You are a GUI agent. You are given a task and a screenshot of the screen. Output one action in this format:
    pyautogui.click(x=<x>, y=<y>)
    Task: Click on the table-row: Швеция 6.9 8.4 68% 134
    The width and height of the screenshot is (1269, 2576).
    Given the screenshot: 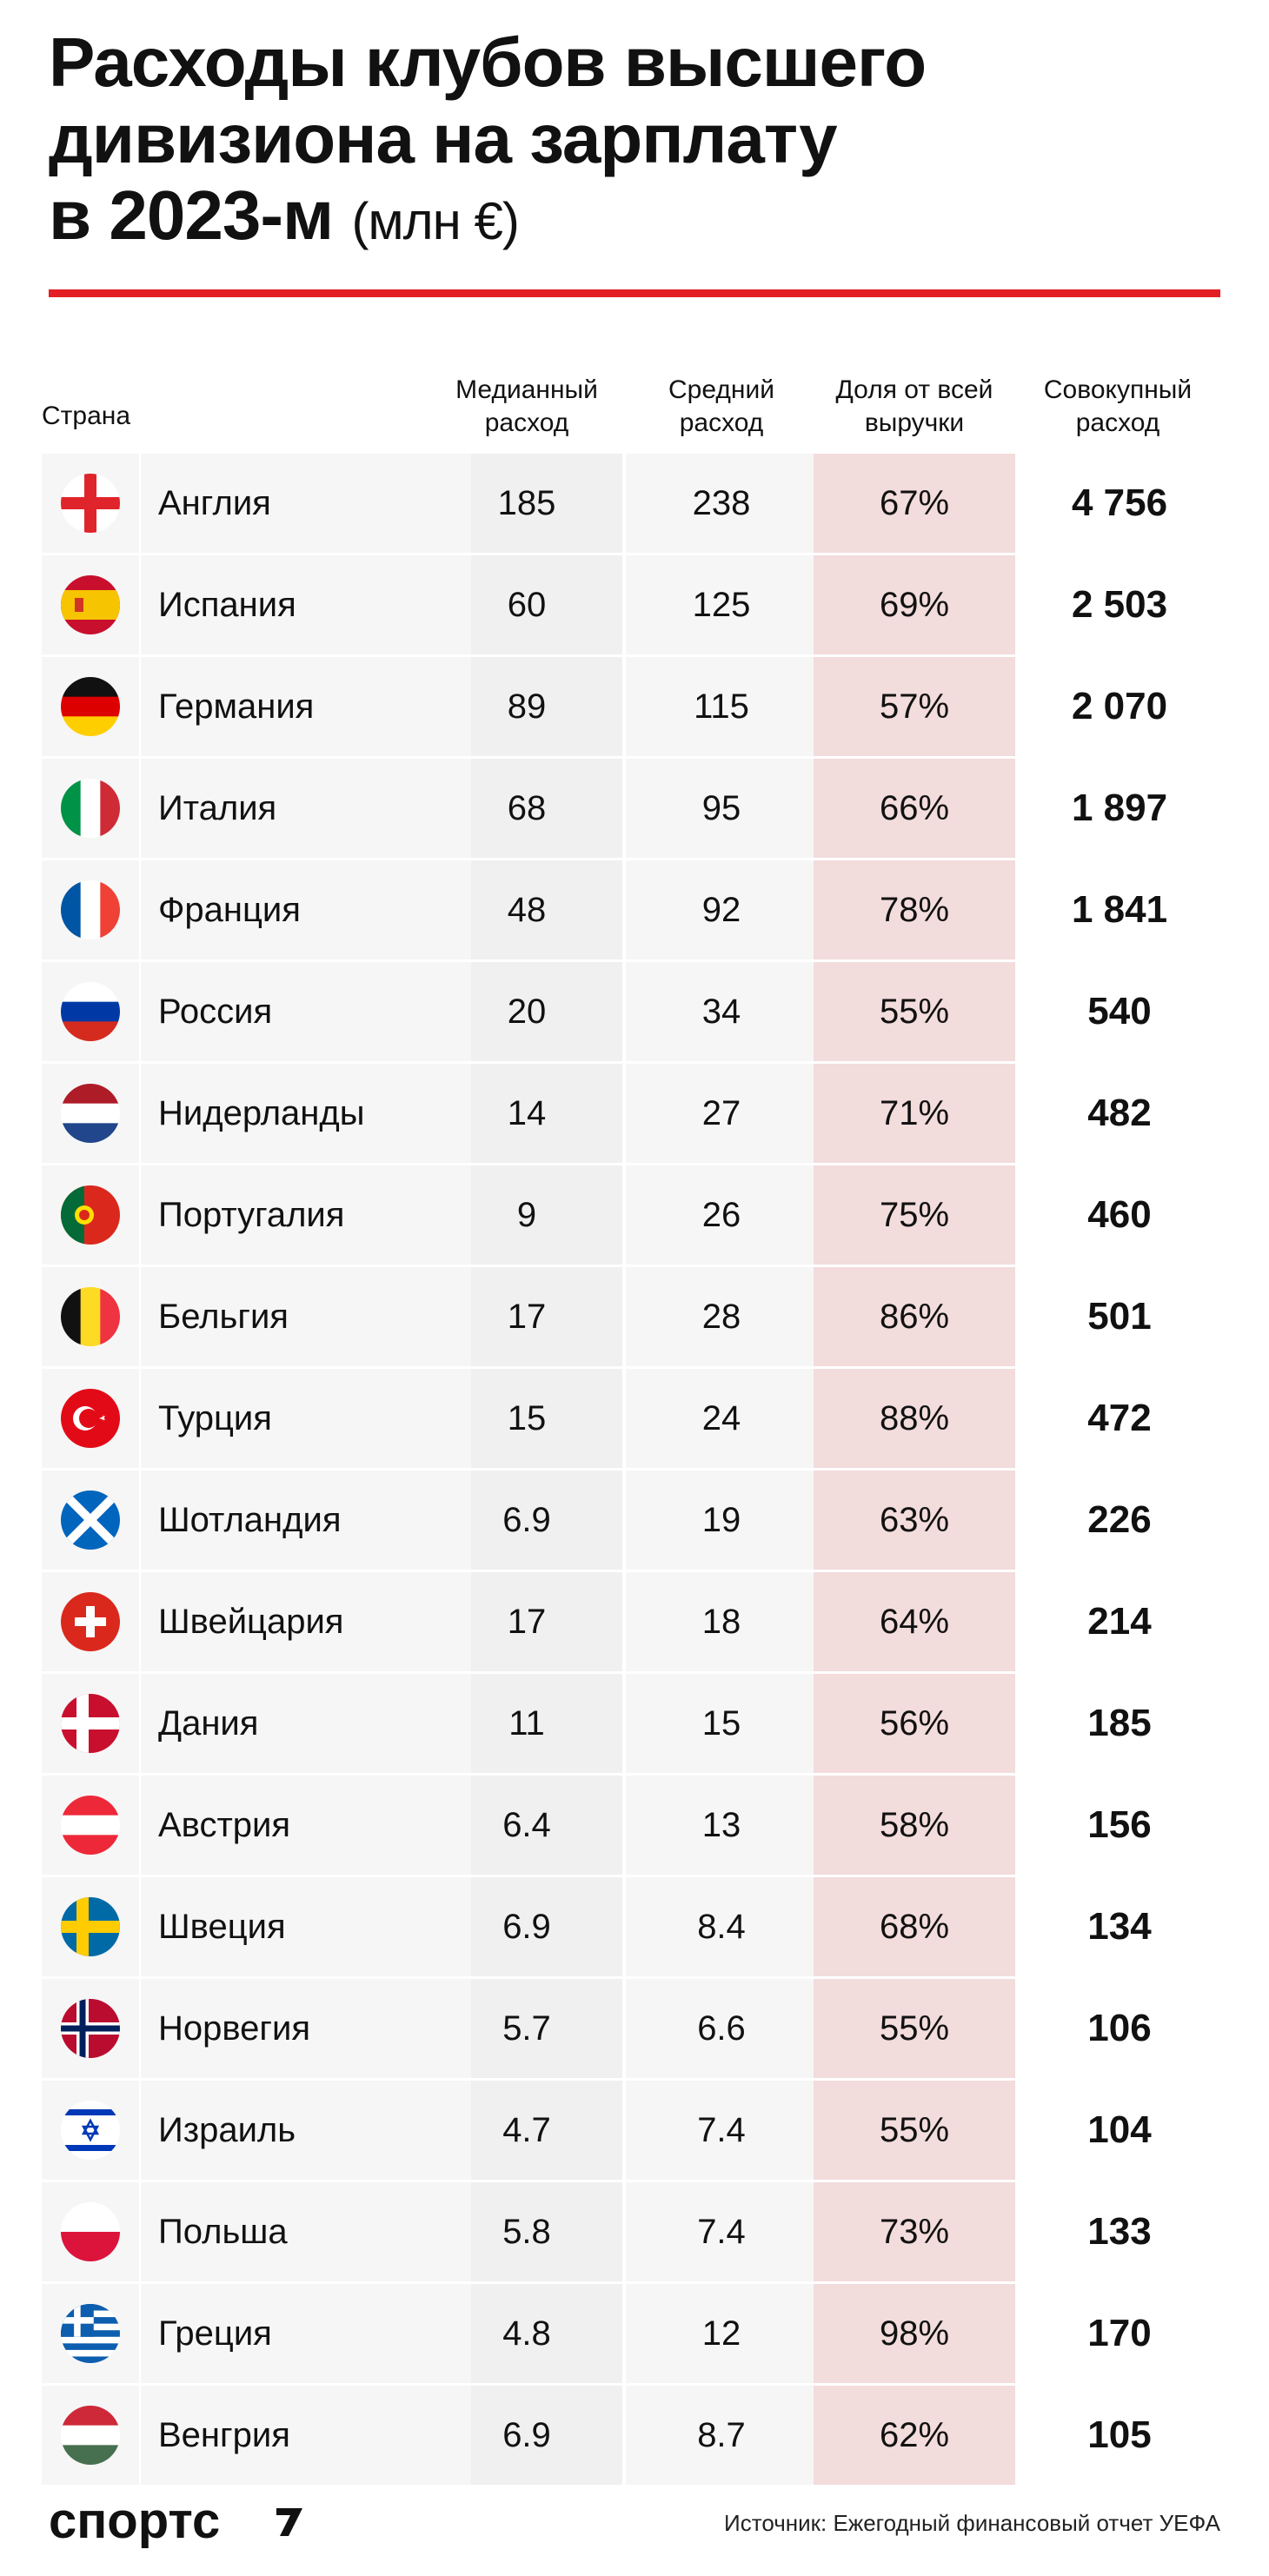 What is the action you would take?
    pyautogui.click(x=631, y=1928)
    